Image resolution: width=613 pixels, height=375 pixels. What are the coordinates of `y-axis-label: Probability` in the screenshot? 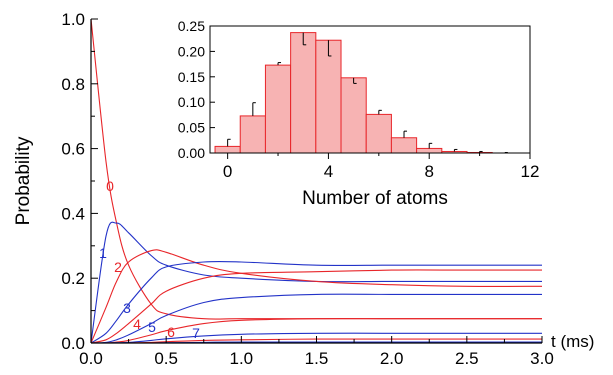 It's located at (23, 180).